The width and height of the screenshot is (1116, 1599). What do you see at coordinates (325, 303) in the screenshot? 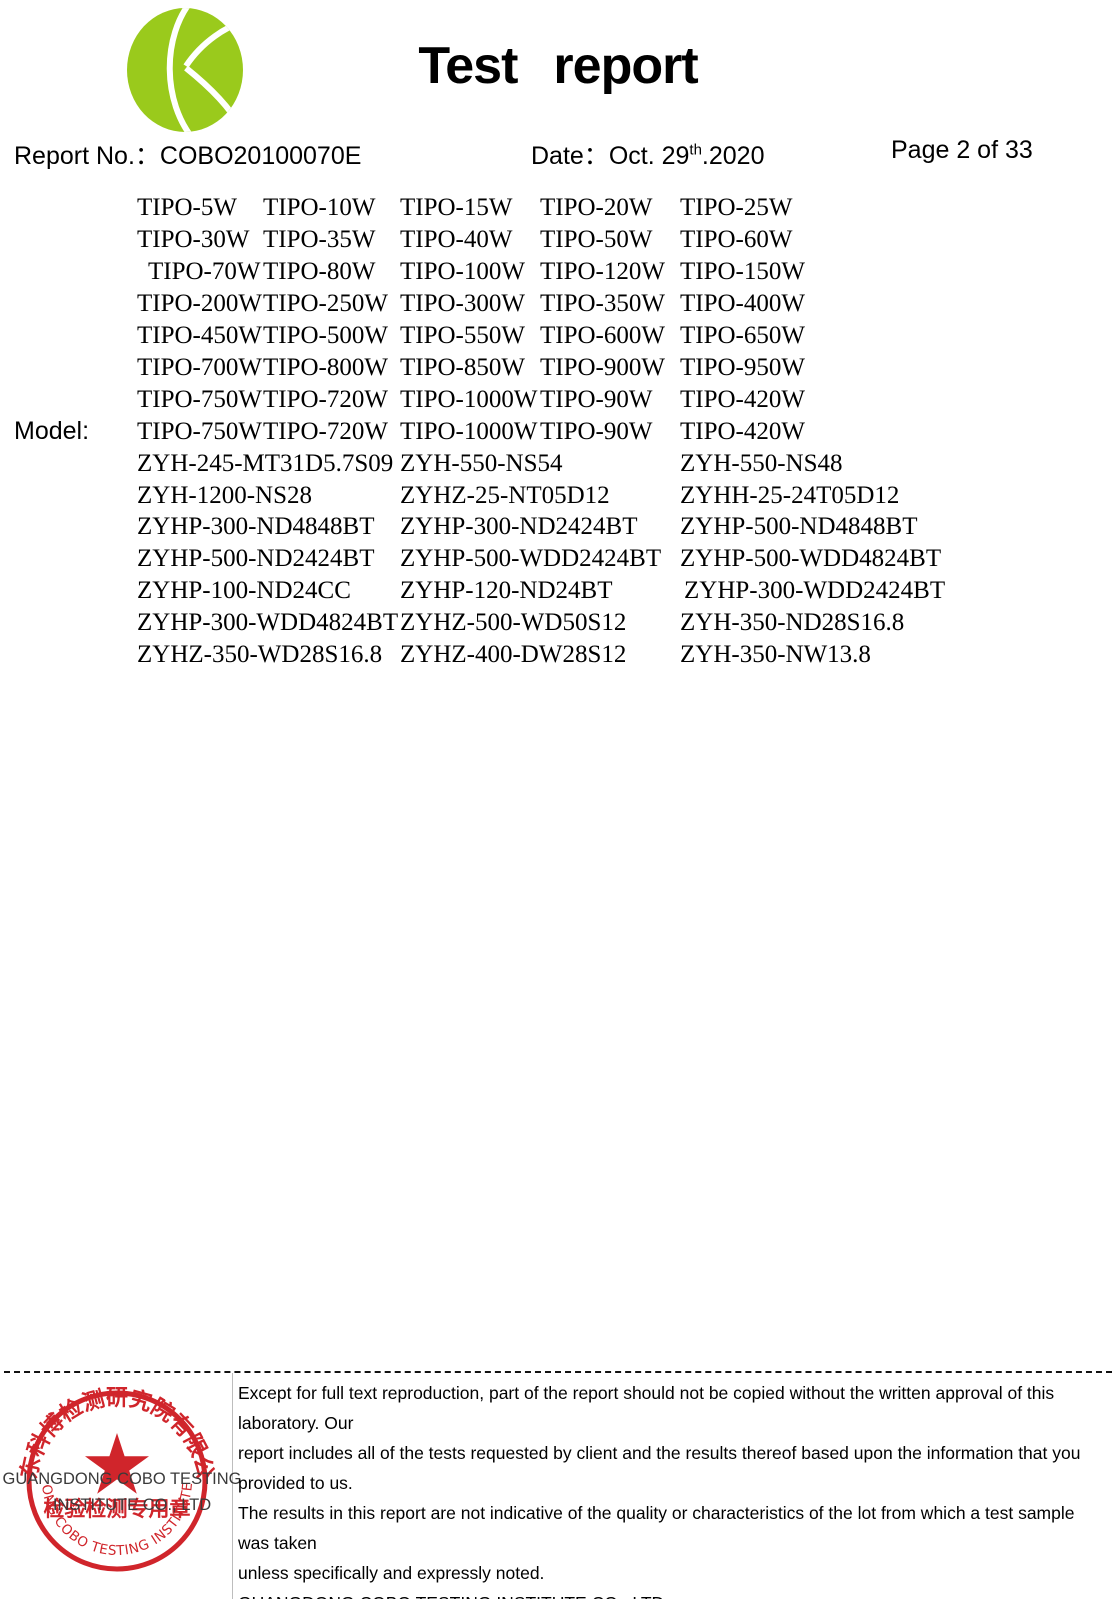
I see `model-cell: TIPO-250W` at bounding box center [325, 303].